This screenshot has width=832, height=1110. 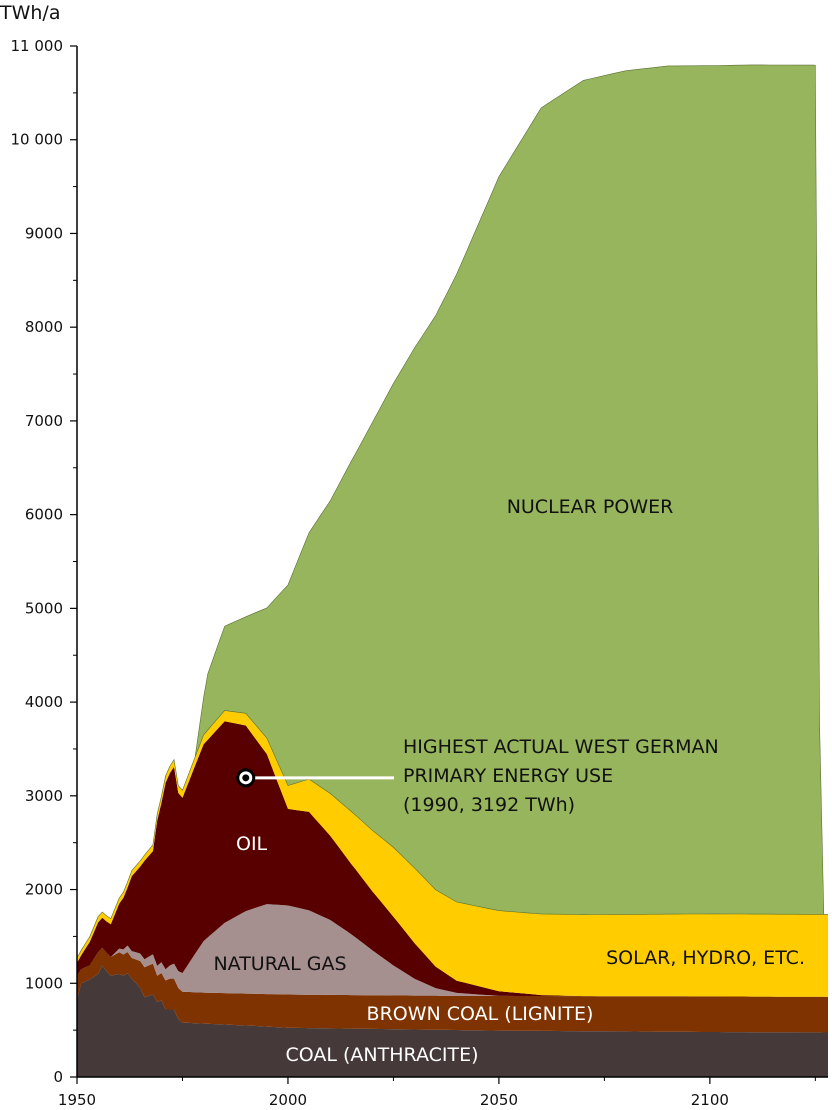 What do you see at coordinates (37, 46) in the screenshot?
I see `y-tick-label: 11 000` at bounding box center [37, 46].